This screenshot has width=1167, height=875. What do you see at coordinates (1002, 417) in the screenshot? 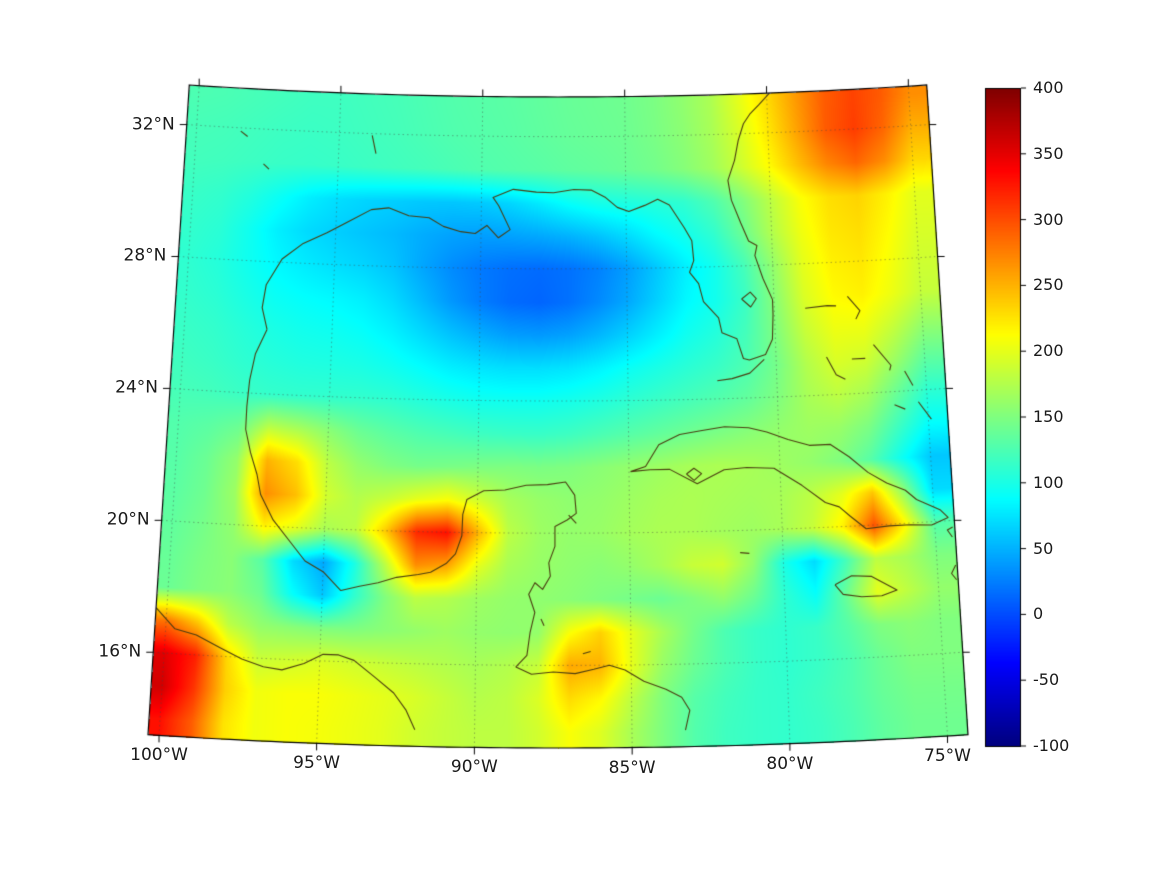
I see `colorbar` at bounding box center [1002, 417].